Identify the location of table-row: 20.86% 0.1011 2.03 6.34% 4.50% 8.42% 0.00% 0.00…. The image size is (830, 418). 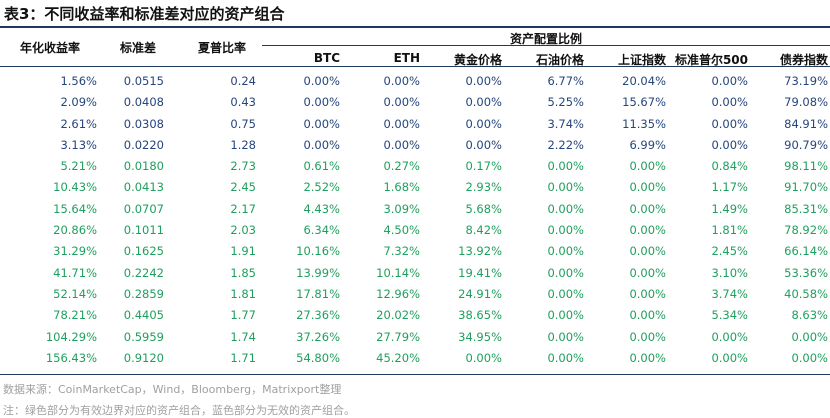
(415, 230).